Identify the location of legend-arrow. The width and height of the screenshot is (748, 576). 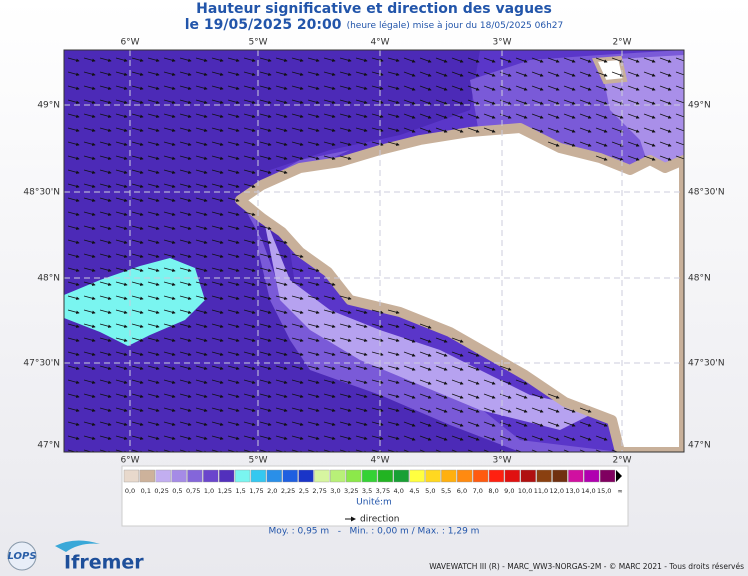
(619, 476).